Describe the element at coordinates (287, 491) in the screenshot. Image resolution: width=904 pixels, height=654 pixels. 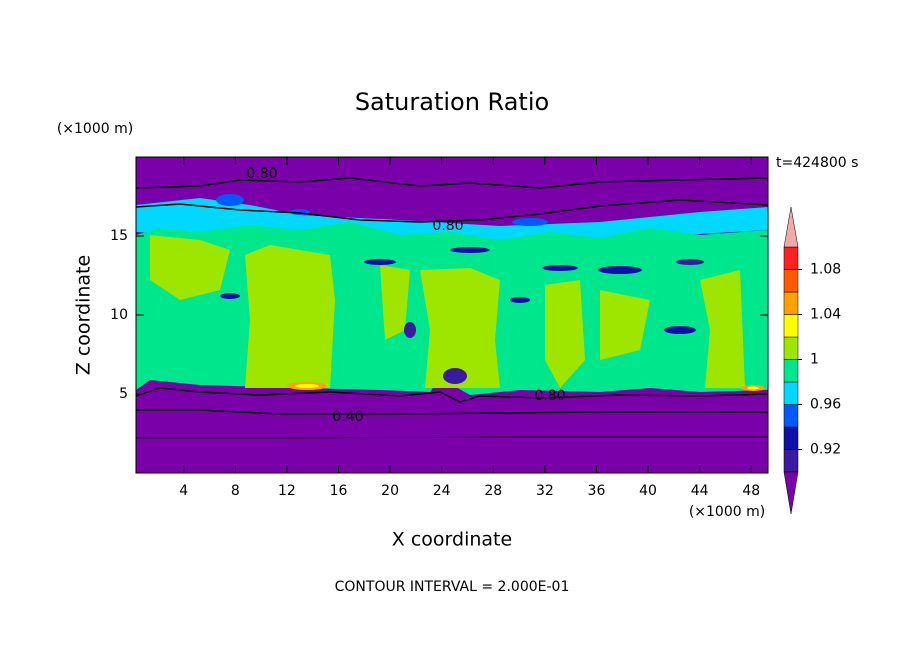
I see `x-tick-label: 12` at that location.